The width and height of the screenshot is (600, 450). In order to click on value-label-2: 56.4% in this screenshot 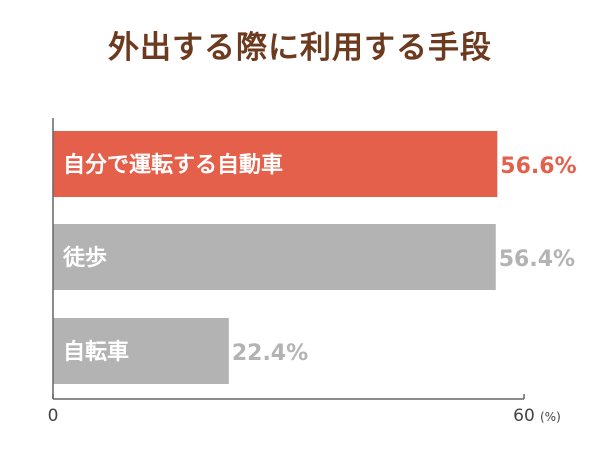, I will do `click(537, 259)`.